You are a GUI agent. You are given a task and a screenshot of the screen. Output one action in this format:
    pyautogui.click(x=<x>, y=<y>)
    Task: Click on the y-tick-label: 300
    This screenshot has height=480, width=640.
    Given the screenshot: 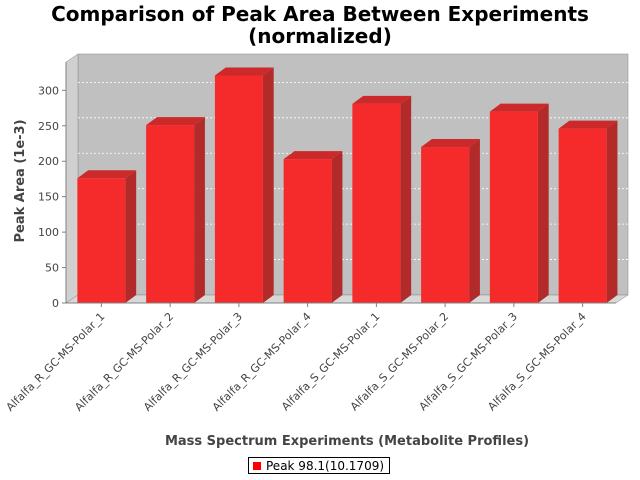 What is the action you would take?
    pyautogui.click(x=48, y=90)
    